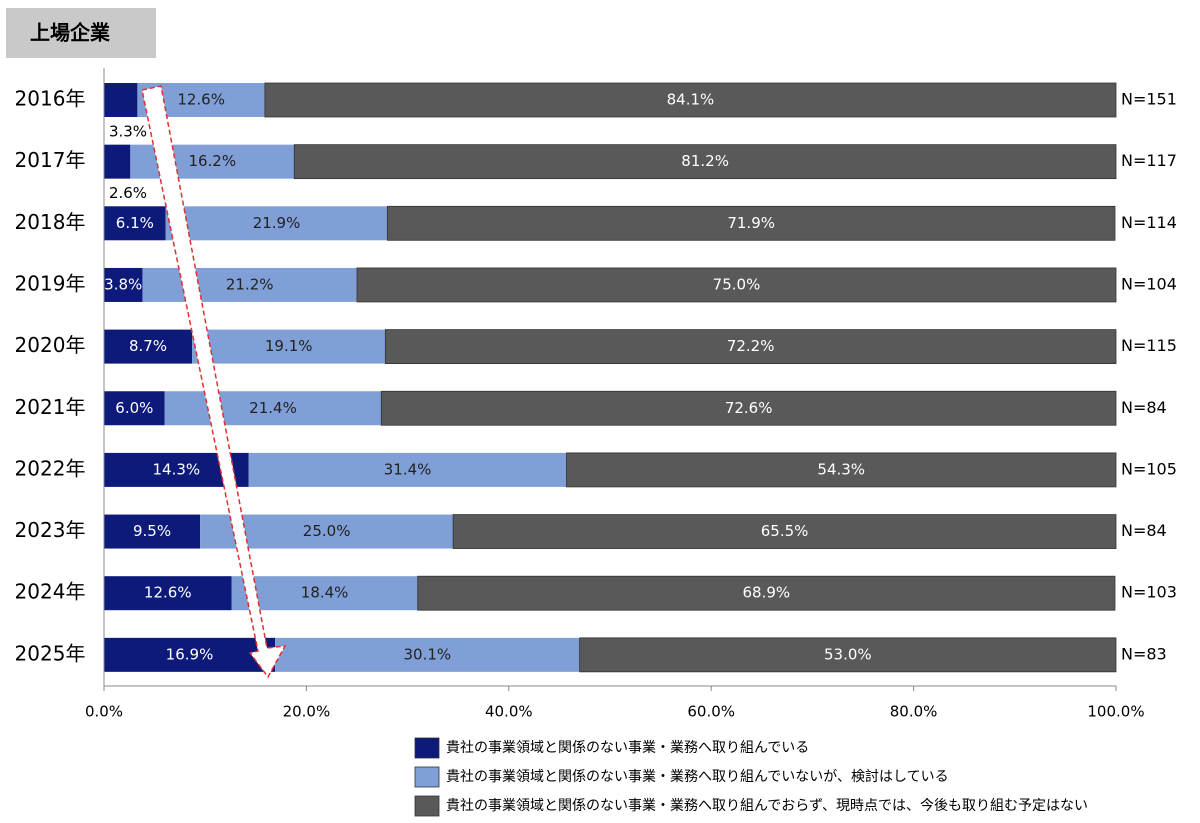 This screenshot has height=823, width=1200. I want to click on value-label: 84.1%, so click(691, 100).